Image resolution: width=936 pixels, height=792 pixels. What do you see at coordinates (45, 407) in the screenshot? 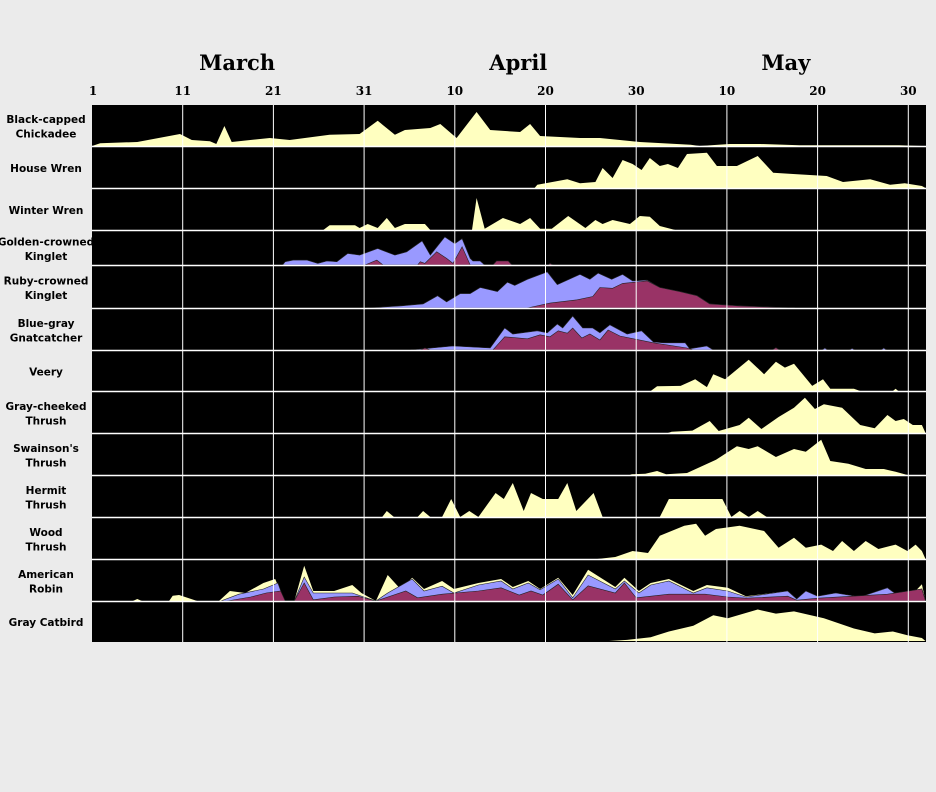
I see `species-label: Gray-cheeked` at bounding box center [45, 407].